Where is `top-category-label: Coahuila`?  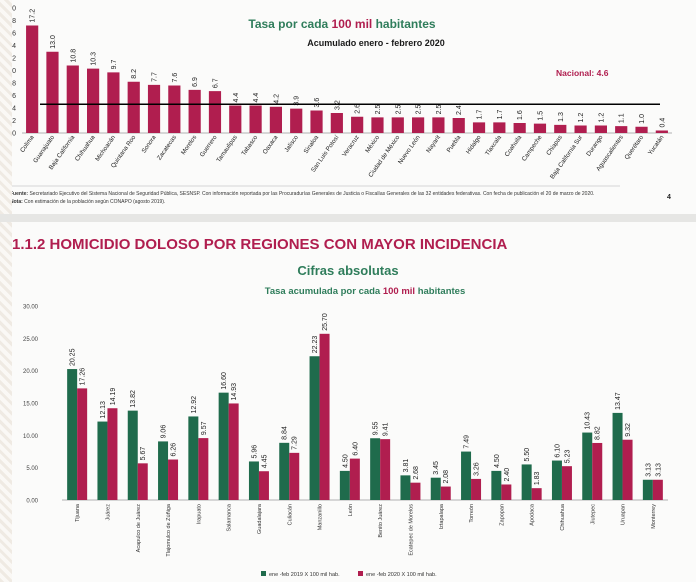 top-category-label: Coahuila is located at coordinates (514, 146).